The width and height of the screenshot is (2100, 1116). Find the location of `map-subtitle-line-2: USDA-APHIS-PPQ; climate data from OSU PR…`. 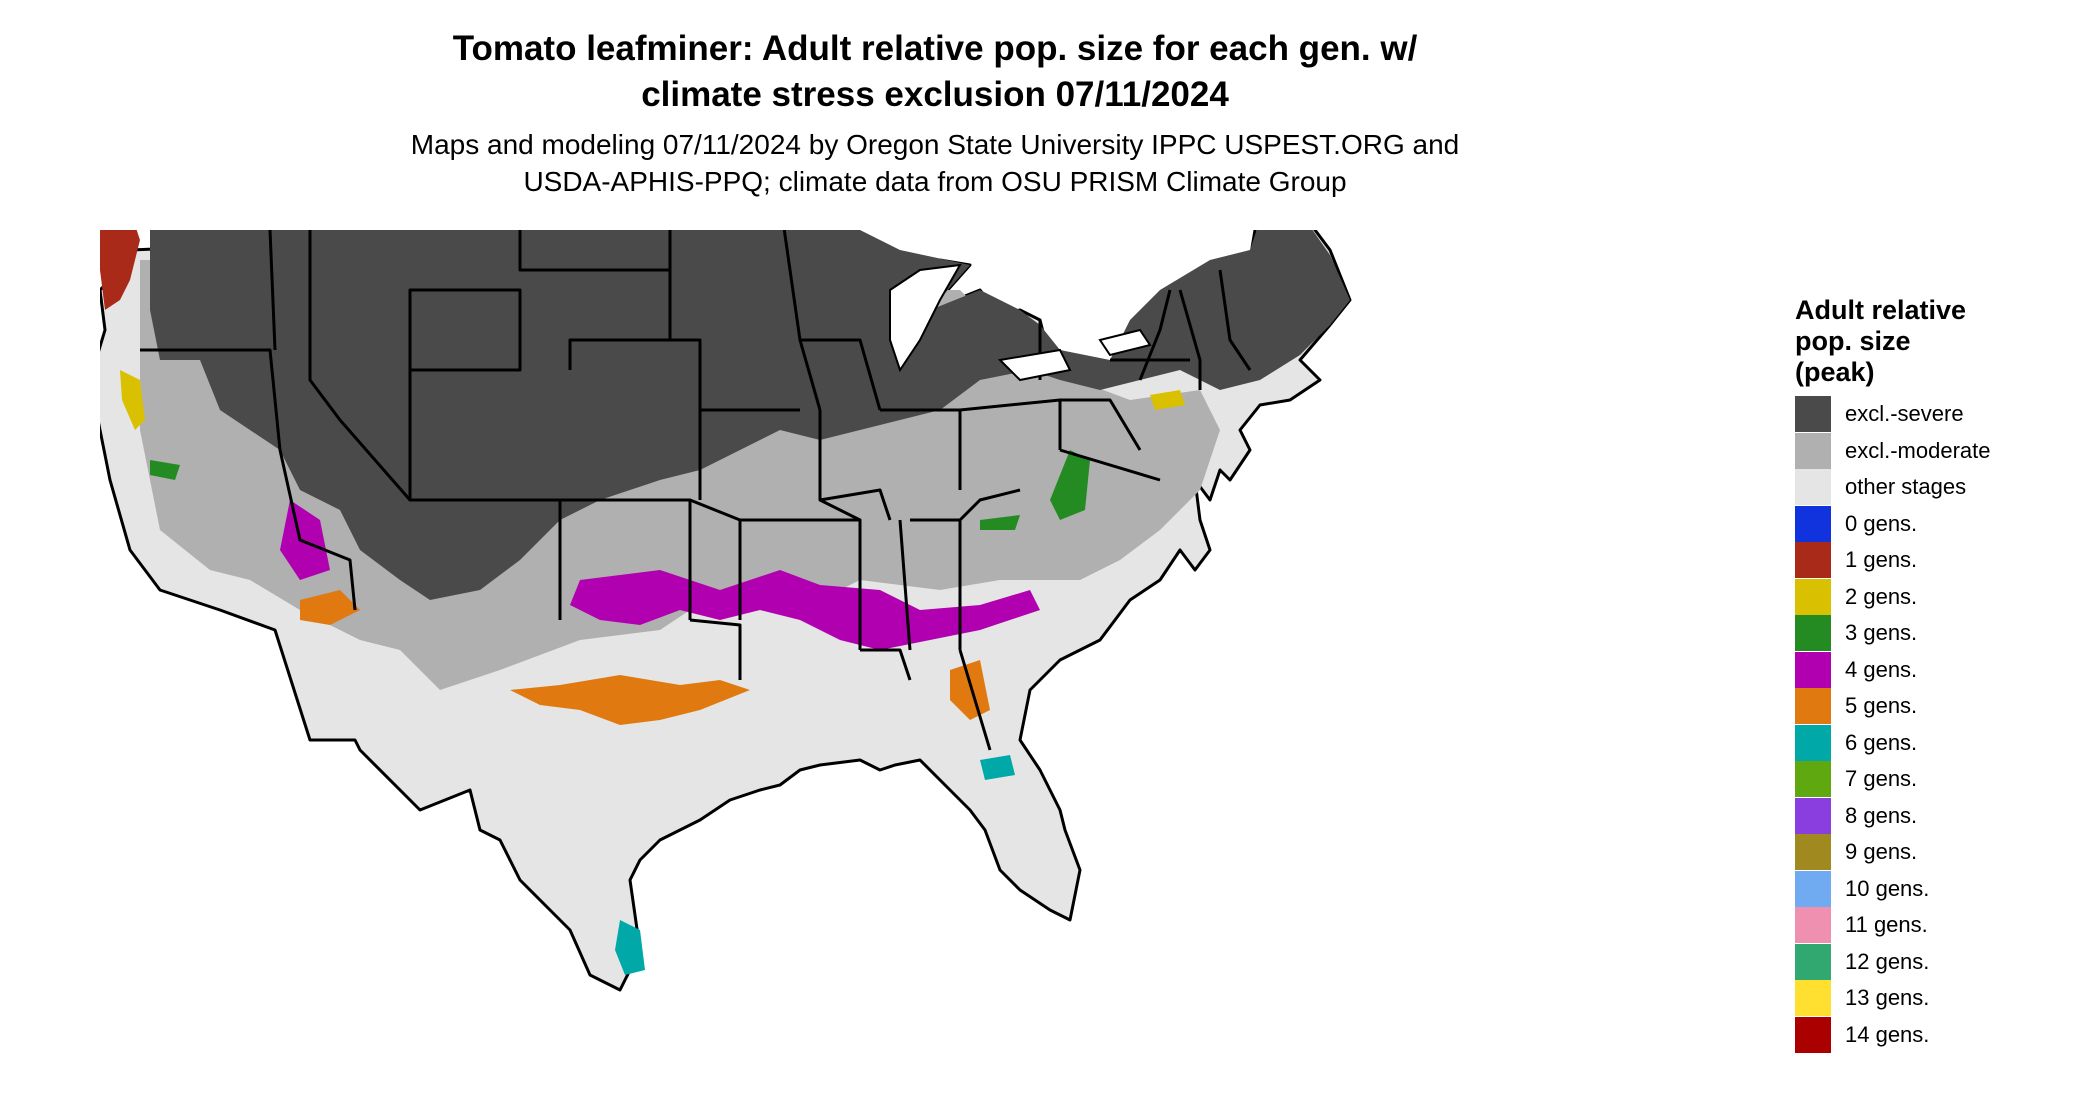

map-subtitle-line-2: USDA-APHIS-PPQ; climate data from OSU PR… is located at coordinates (935, 181).